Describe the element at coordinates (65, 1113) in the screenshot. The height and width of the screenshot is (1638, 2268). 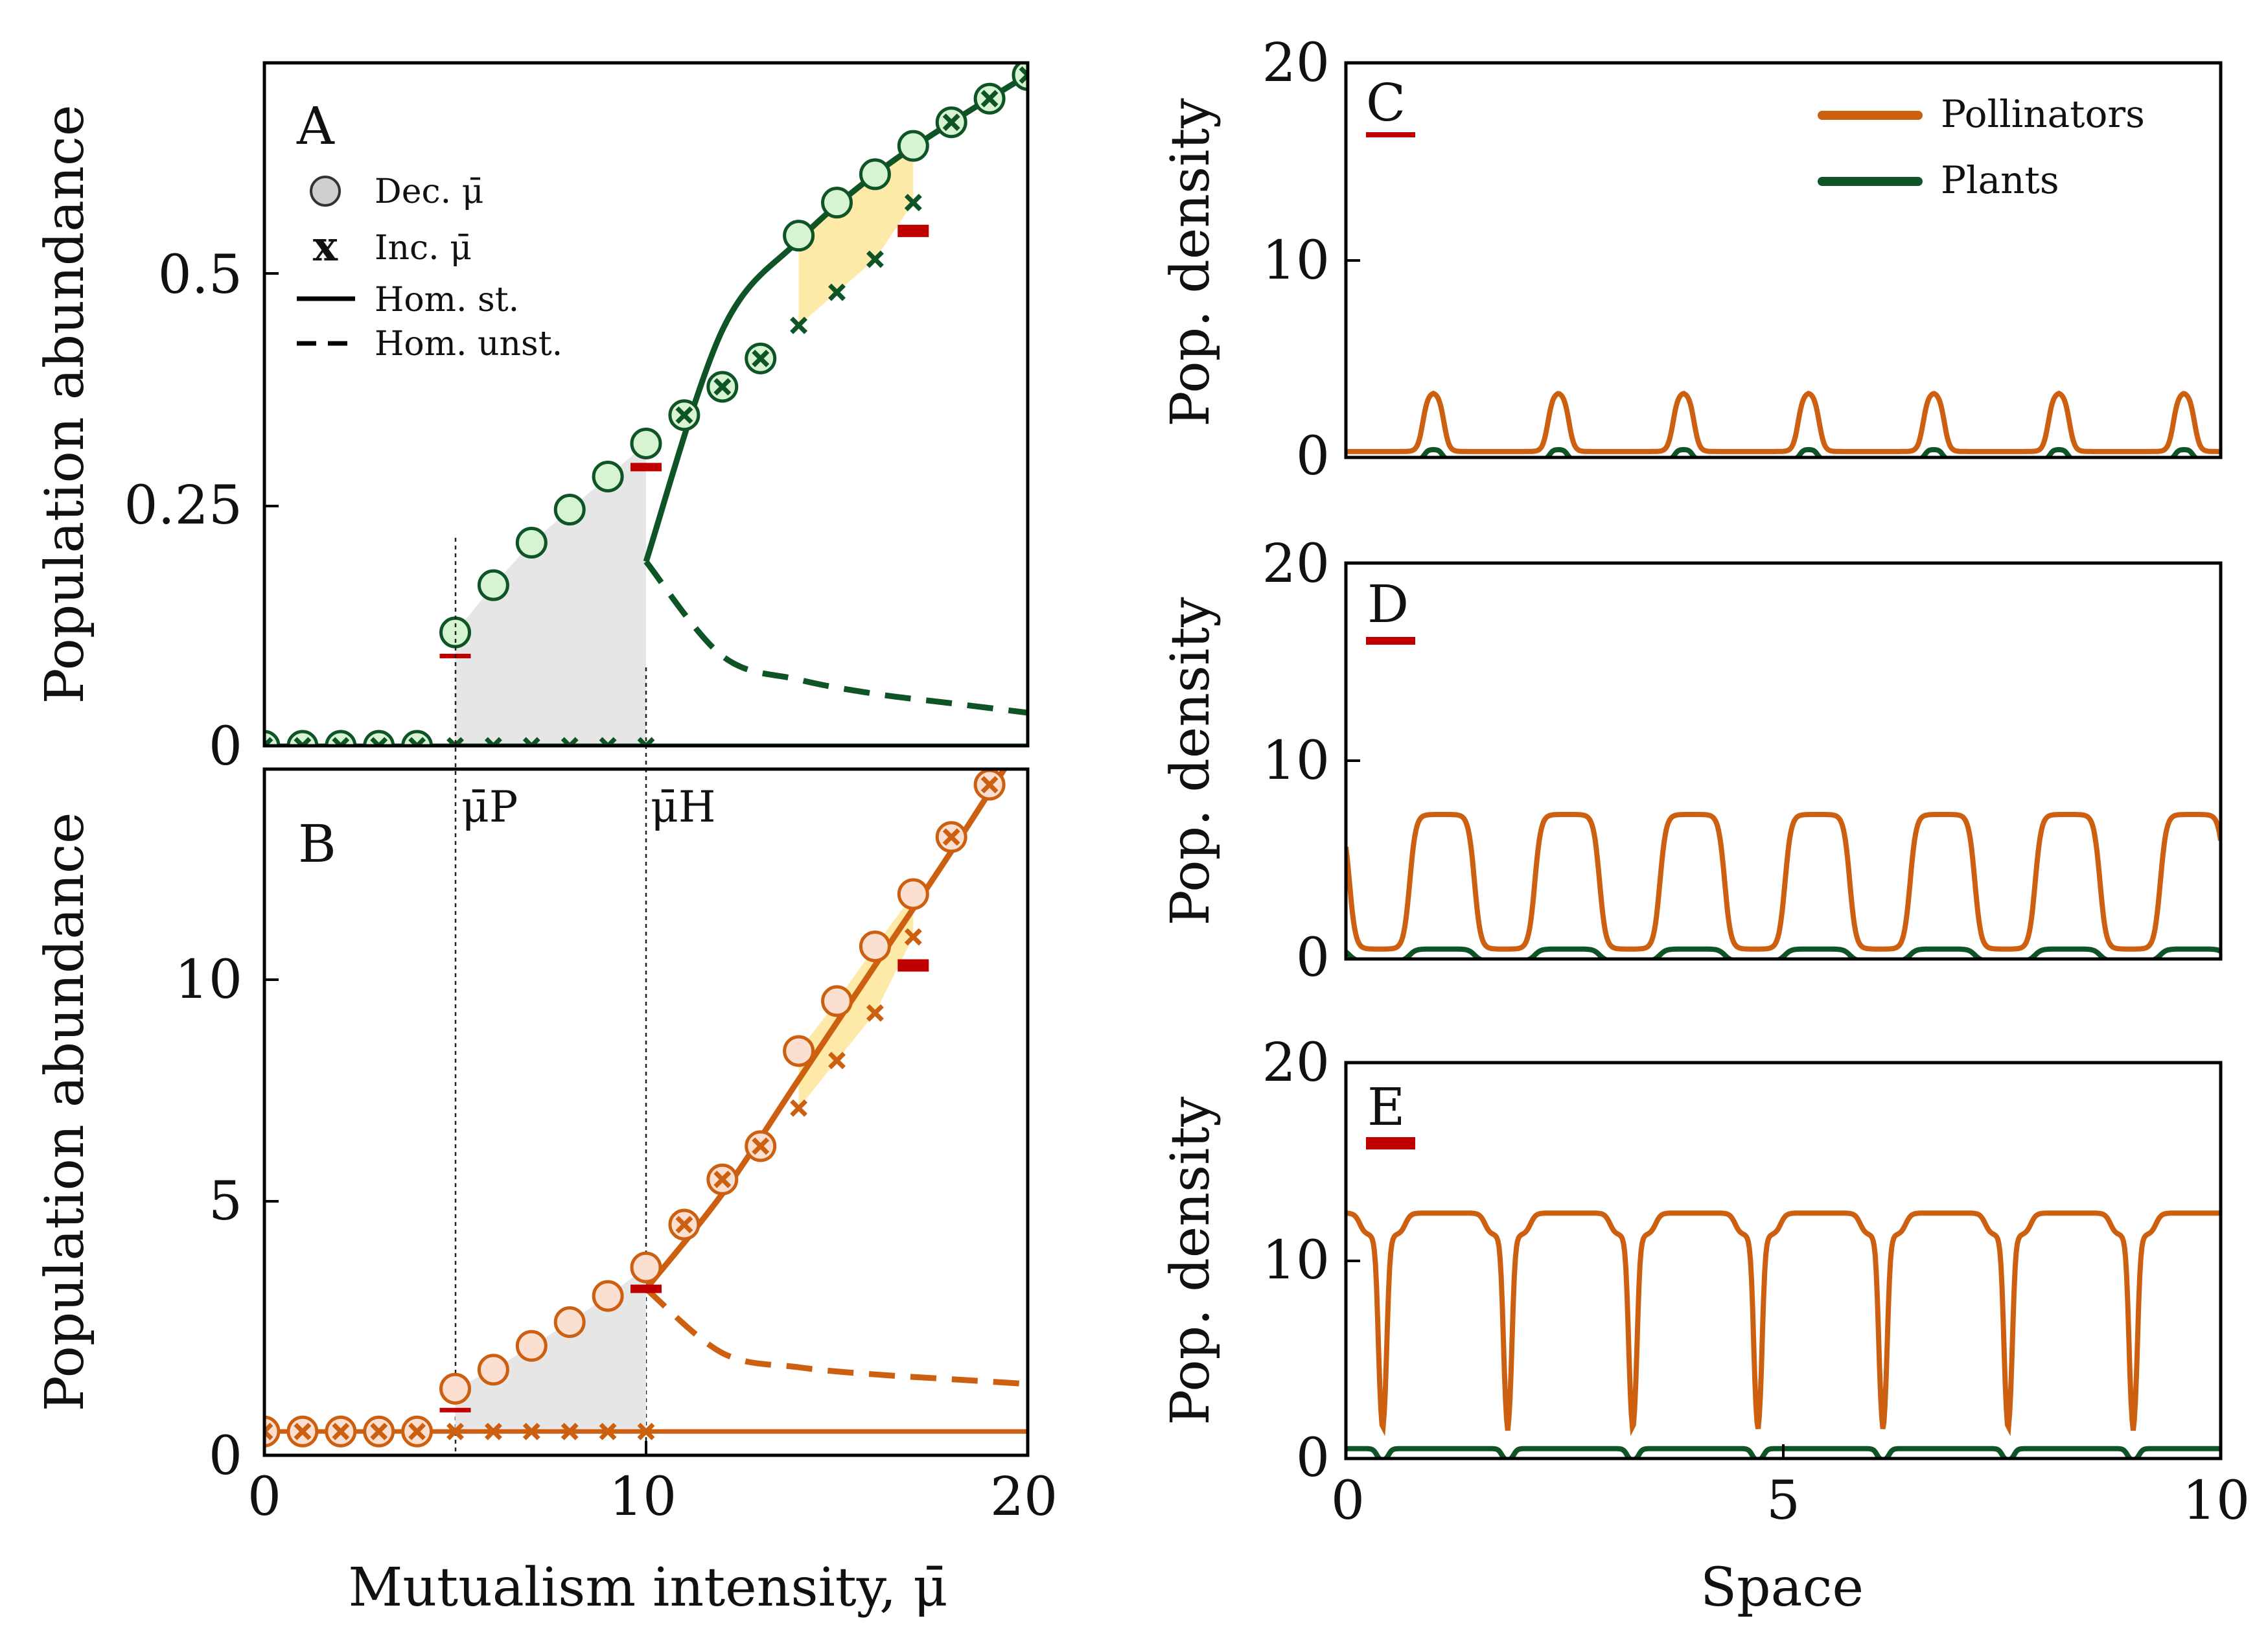
I see `panel-B-ylabel: Population abundance` at that location.